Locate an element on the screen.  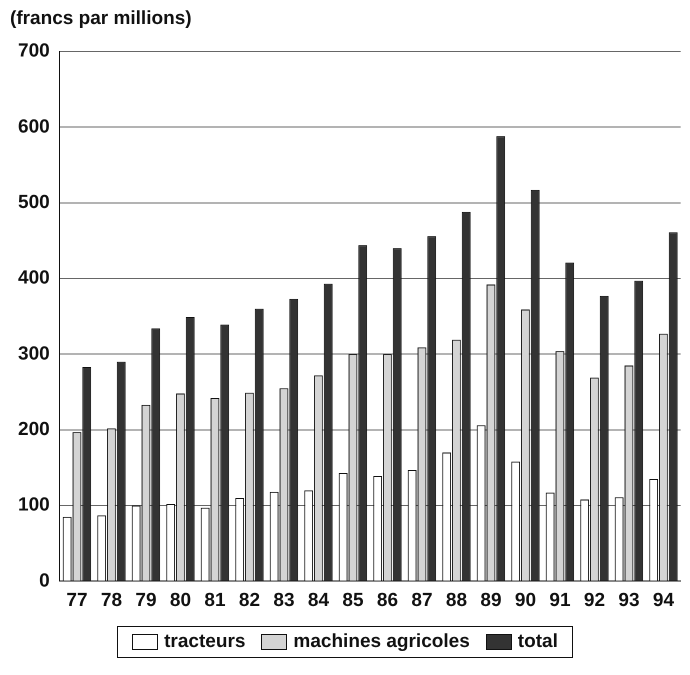
x-tick-label: 84 is located at coordinates (319, 600).